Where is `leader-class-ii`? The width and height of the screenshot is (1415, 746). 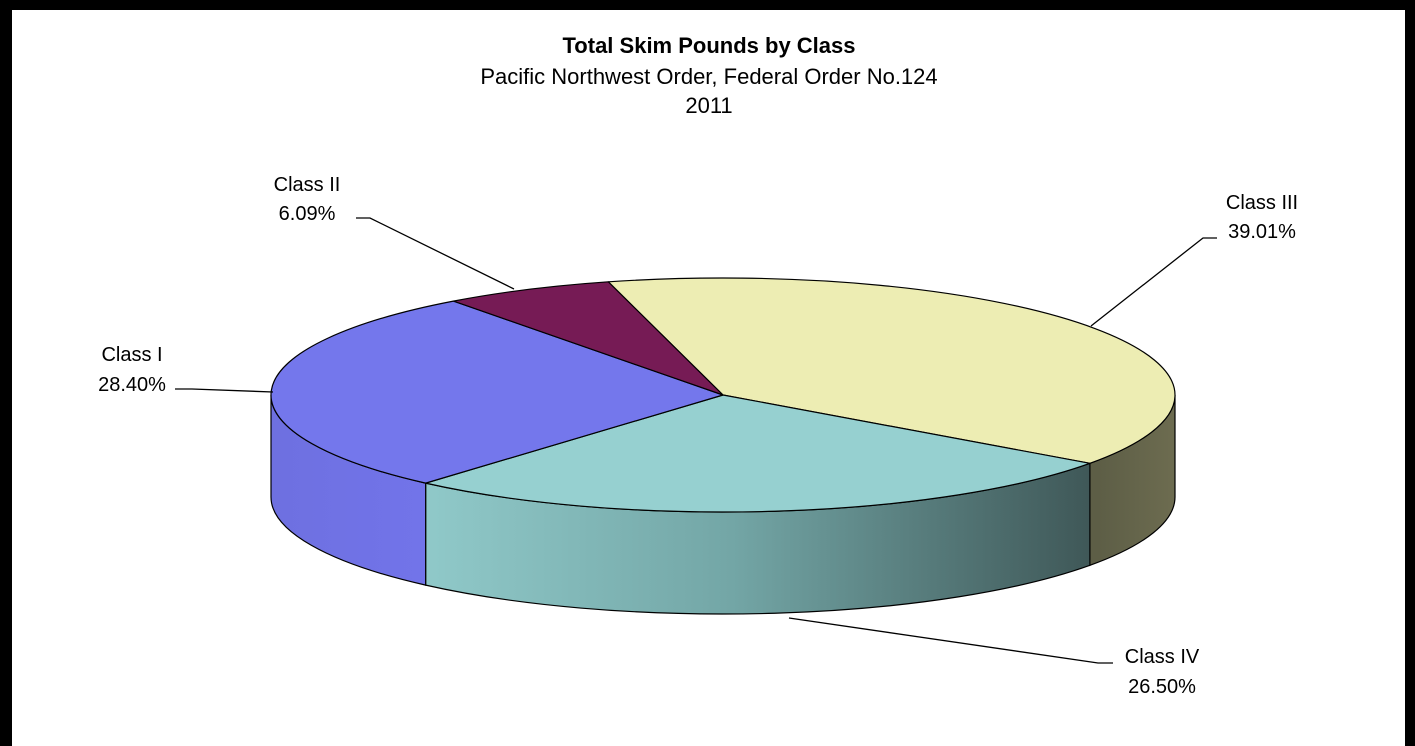 leader-class-ii is located at coordinates (435, 253).